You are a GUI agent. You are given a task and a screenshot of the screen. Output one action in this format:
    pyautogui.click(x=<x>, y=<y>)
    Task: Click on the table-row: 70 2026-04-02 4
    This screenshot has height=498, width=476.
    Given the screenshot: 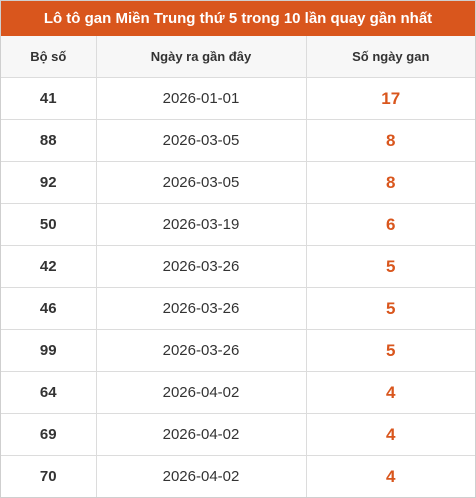 What is the action you would take?
    pyautogui.click(x=238, y=476)
    